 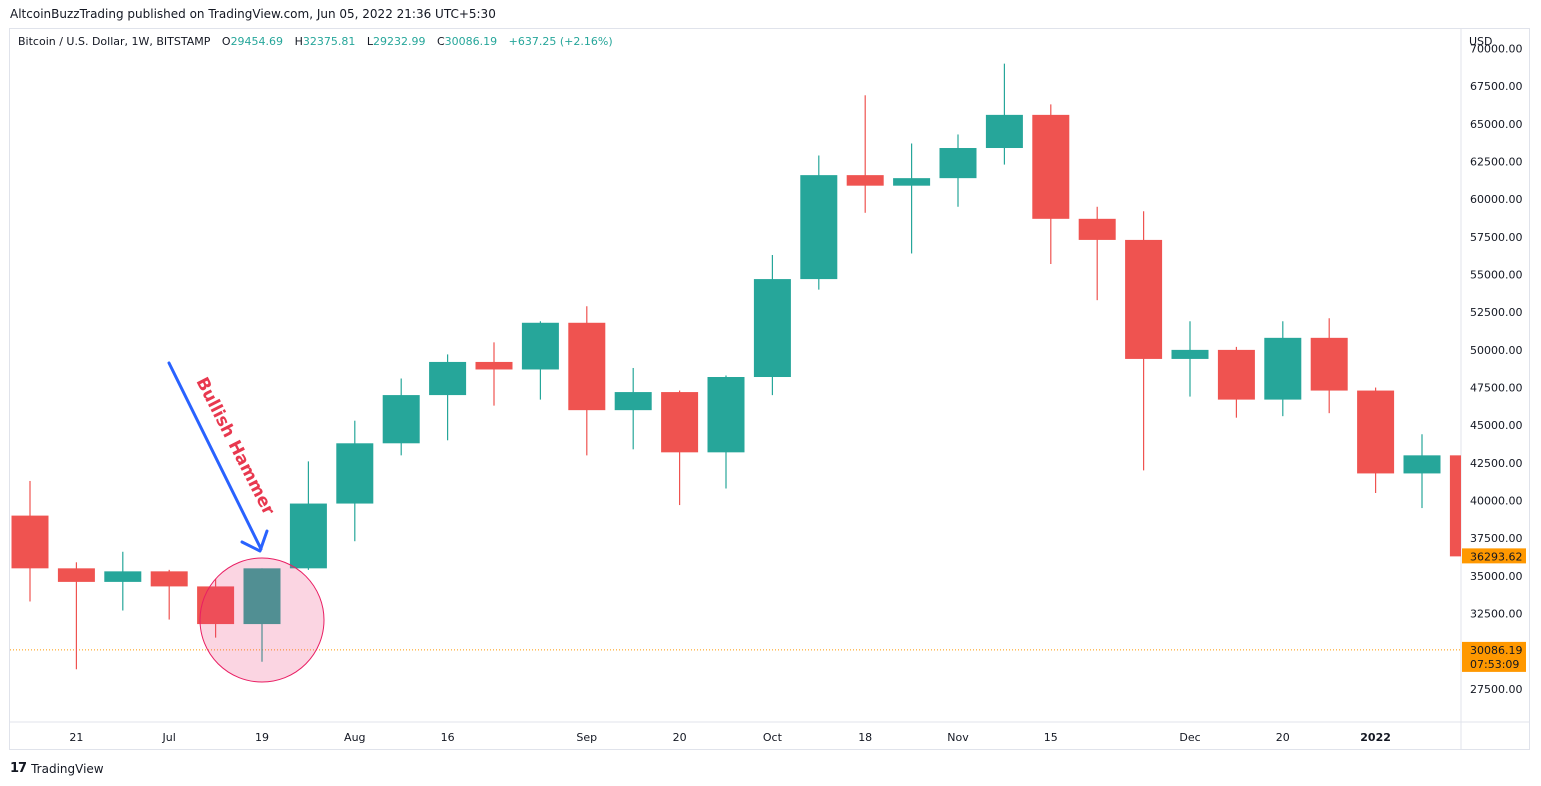 What do you see at coordinates (1375, 737) in the screenshot?
I see `time-tick-label: 2022` at bounding box center [1375, 737].